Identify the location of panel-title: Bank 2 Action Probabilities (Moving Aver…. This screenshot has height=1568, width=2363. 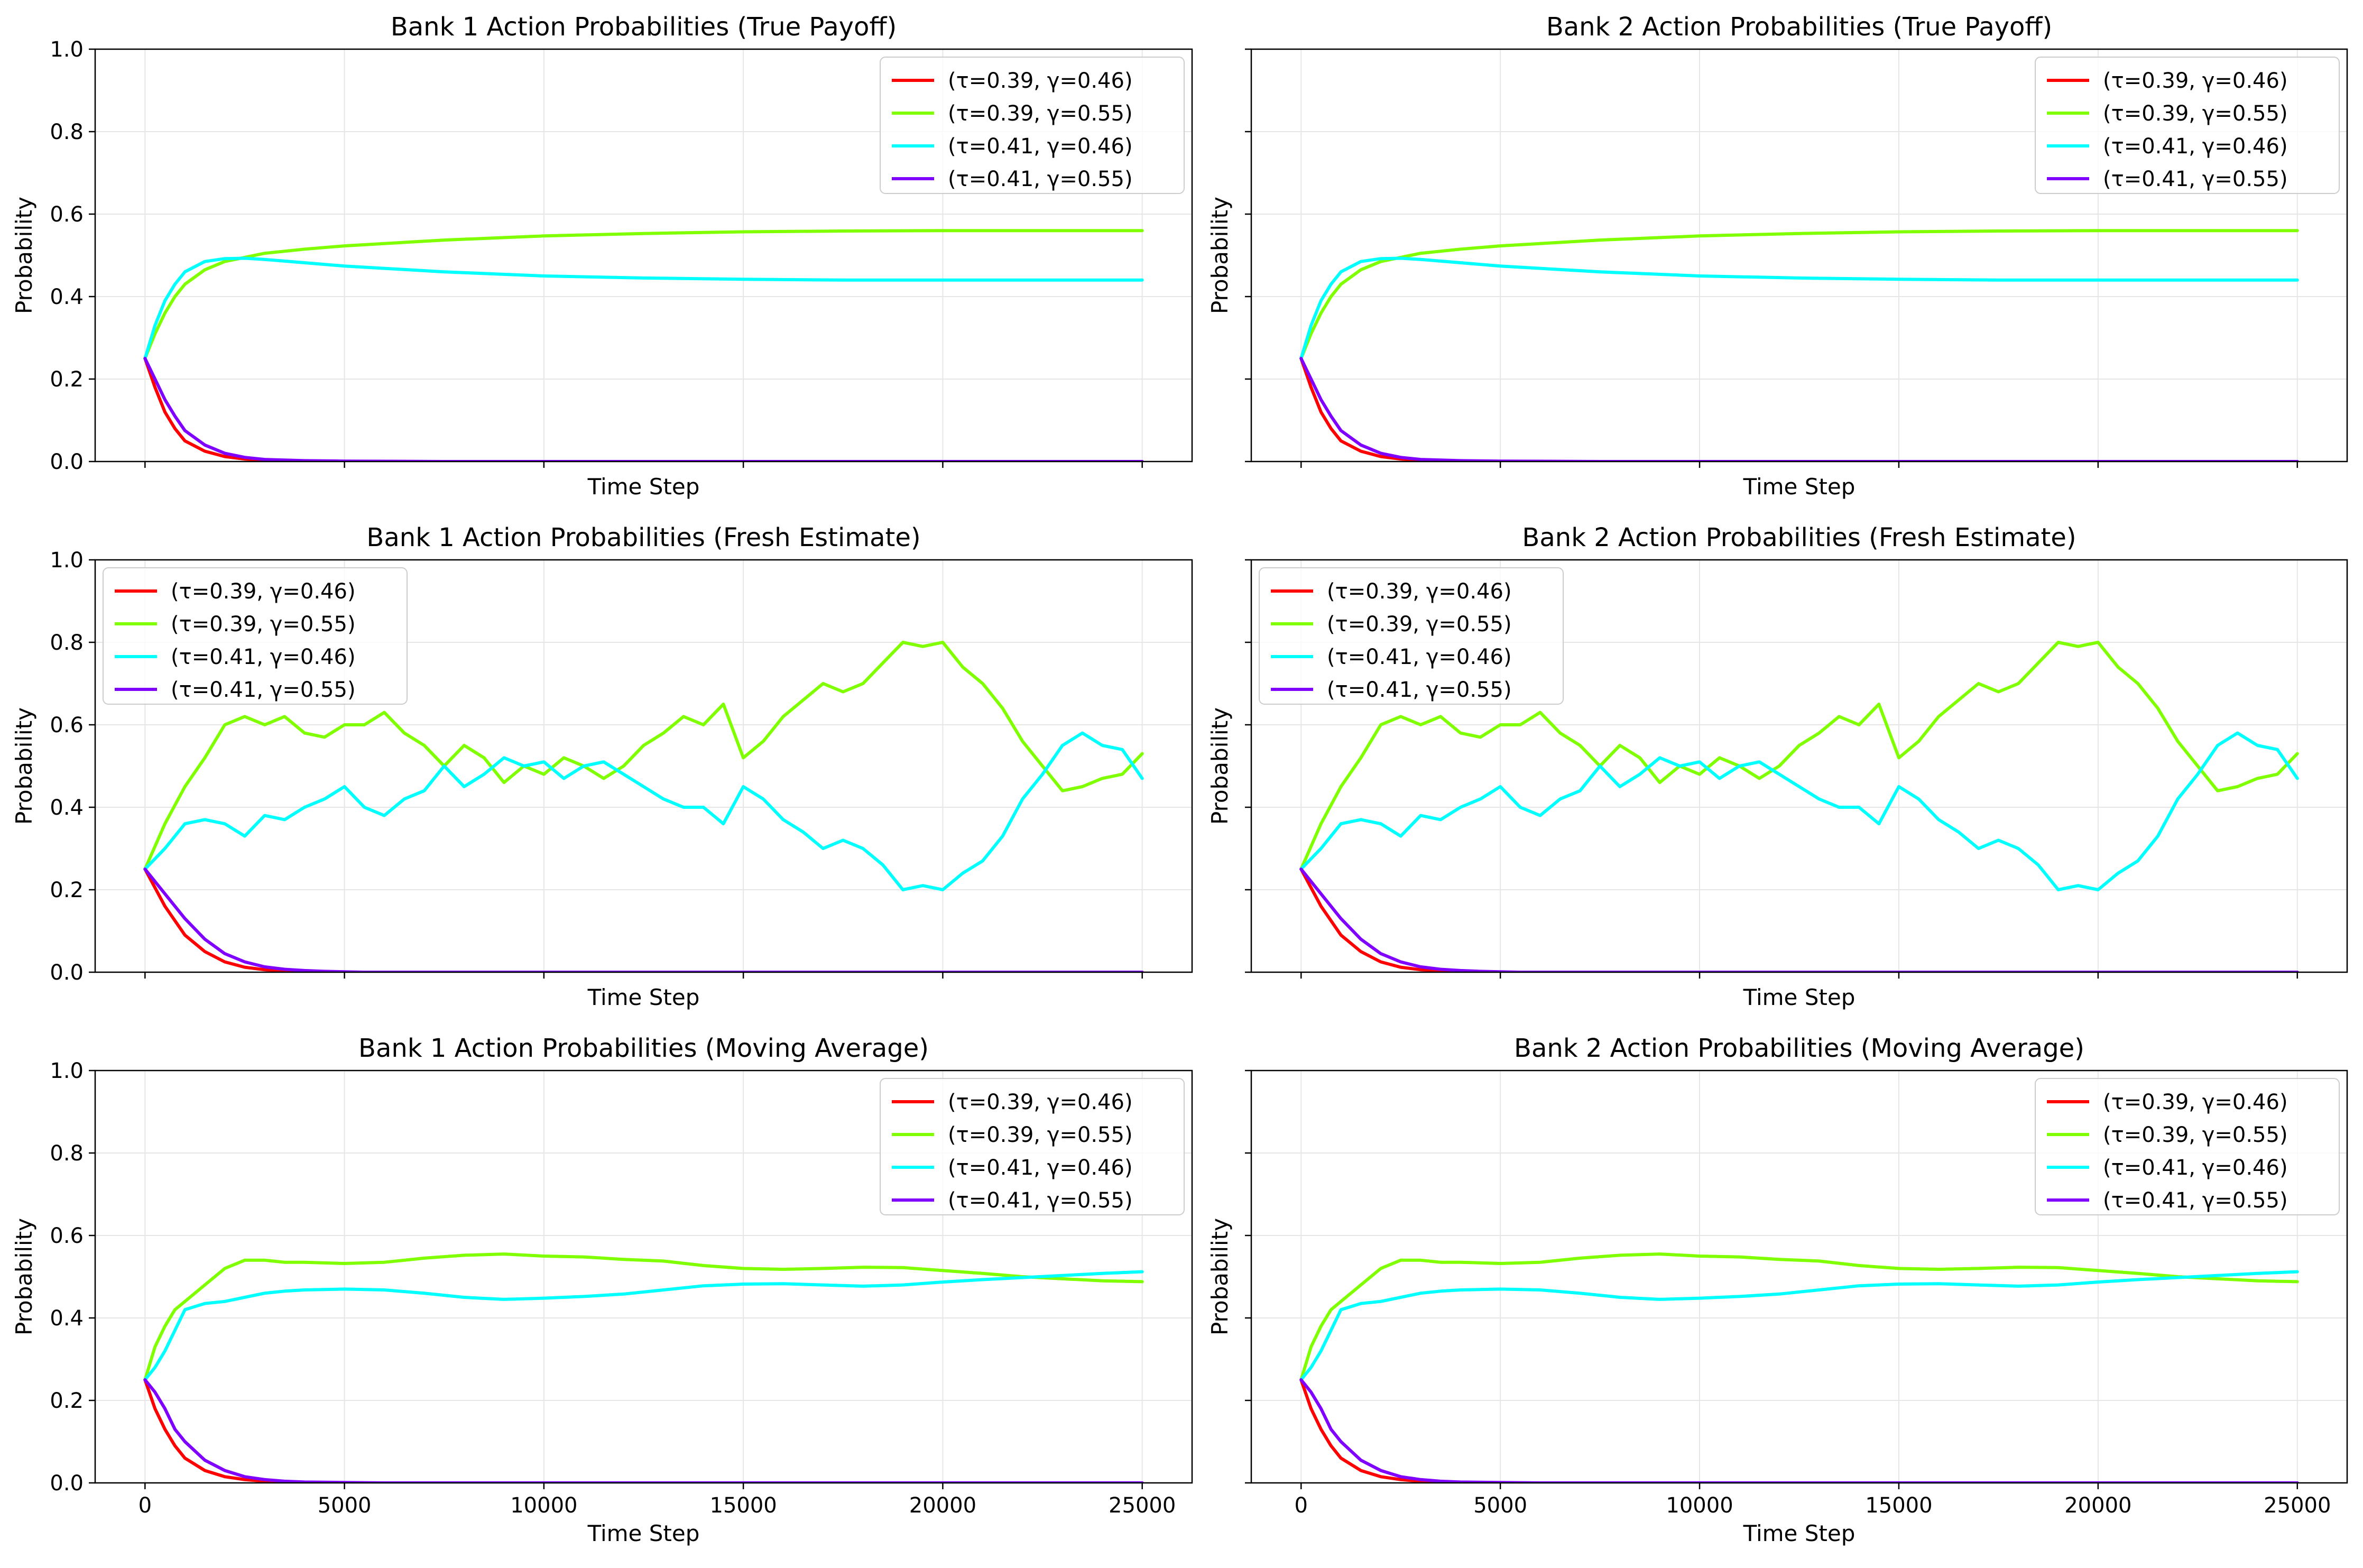
(1799, 1048).